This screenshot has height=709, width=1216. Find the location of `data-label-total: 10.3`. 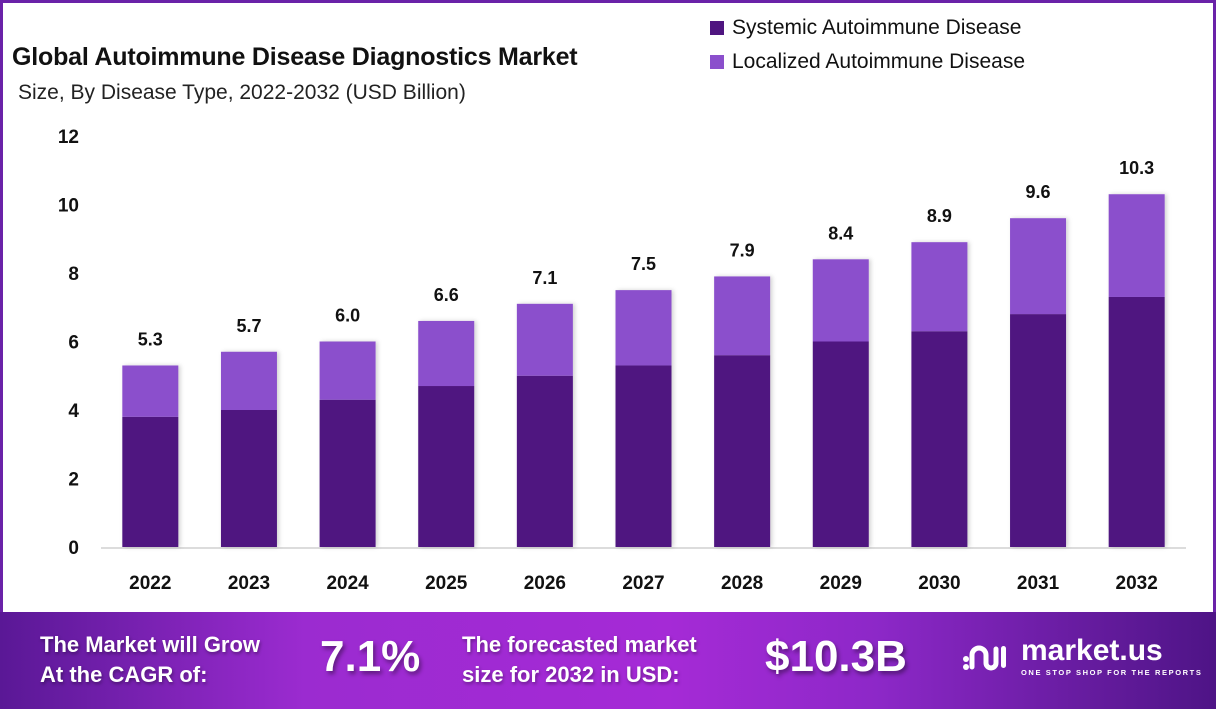

data-label-total: 10.3 is located at coordinates (1136, 168).